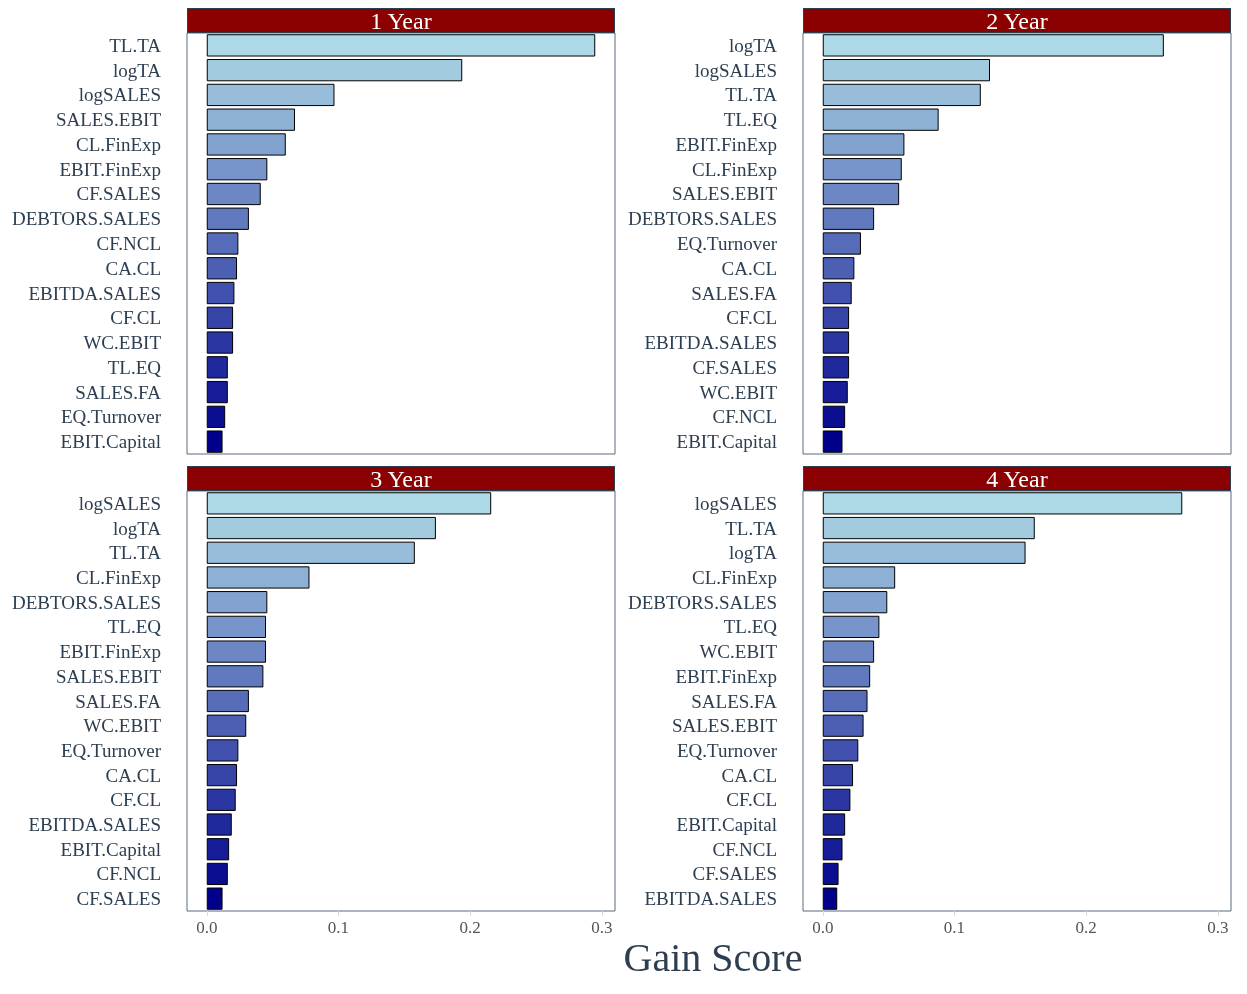 This screenshot has width=1247, height=994. Describe the element at coordinates (1017, 21) in the screenshot. I see `chart-title: 2 Year` at that location.